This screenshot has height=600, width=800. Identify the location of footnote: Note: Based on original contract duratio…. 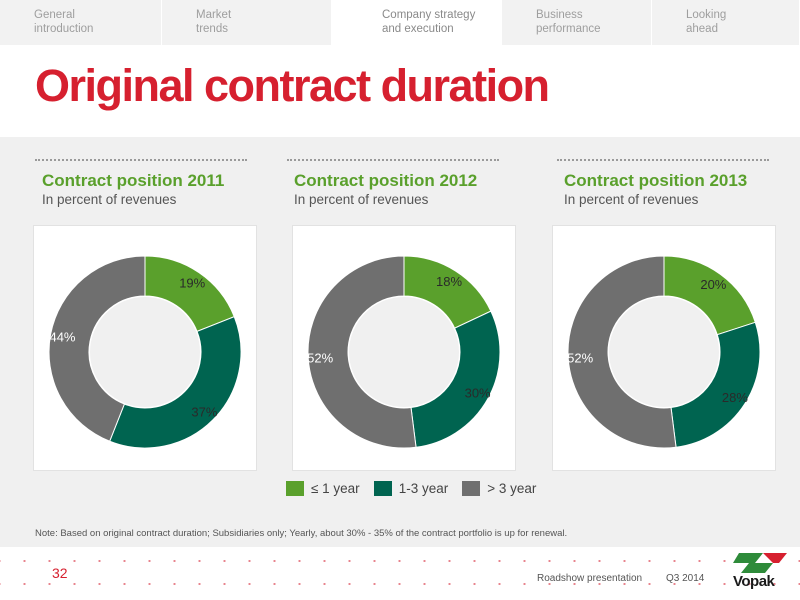
(301, 533).